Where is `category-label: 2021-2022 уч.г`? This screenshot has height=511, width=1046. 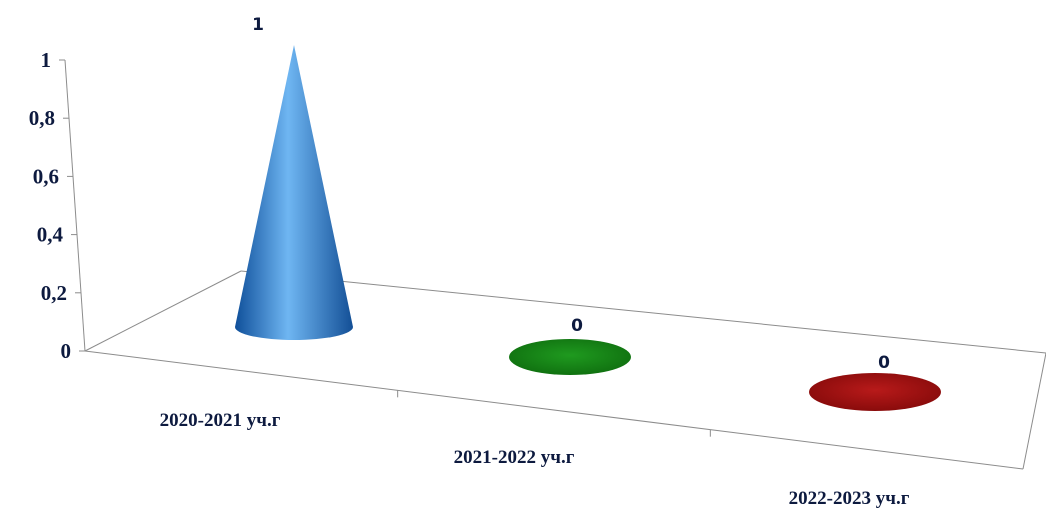 category-label: 2021-2022 уч.г is located at coordinates (514, 457).